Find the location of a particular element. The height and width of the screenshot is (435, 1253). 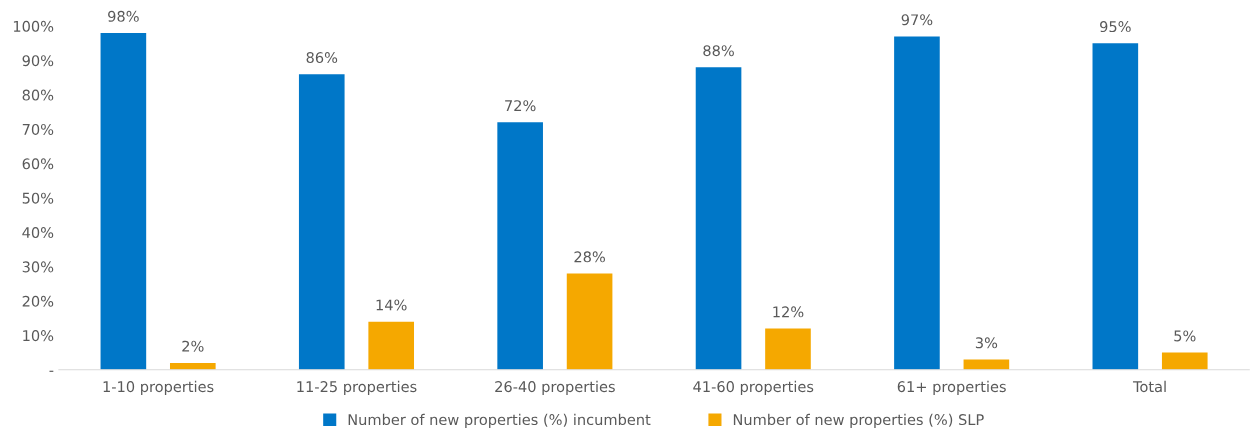

x-tick-label: 26-40 properties is located at coordinates (555, 387).